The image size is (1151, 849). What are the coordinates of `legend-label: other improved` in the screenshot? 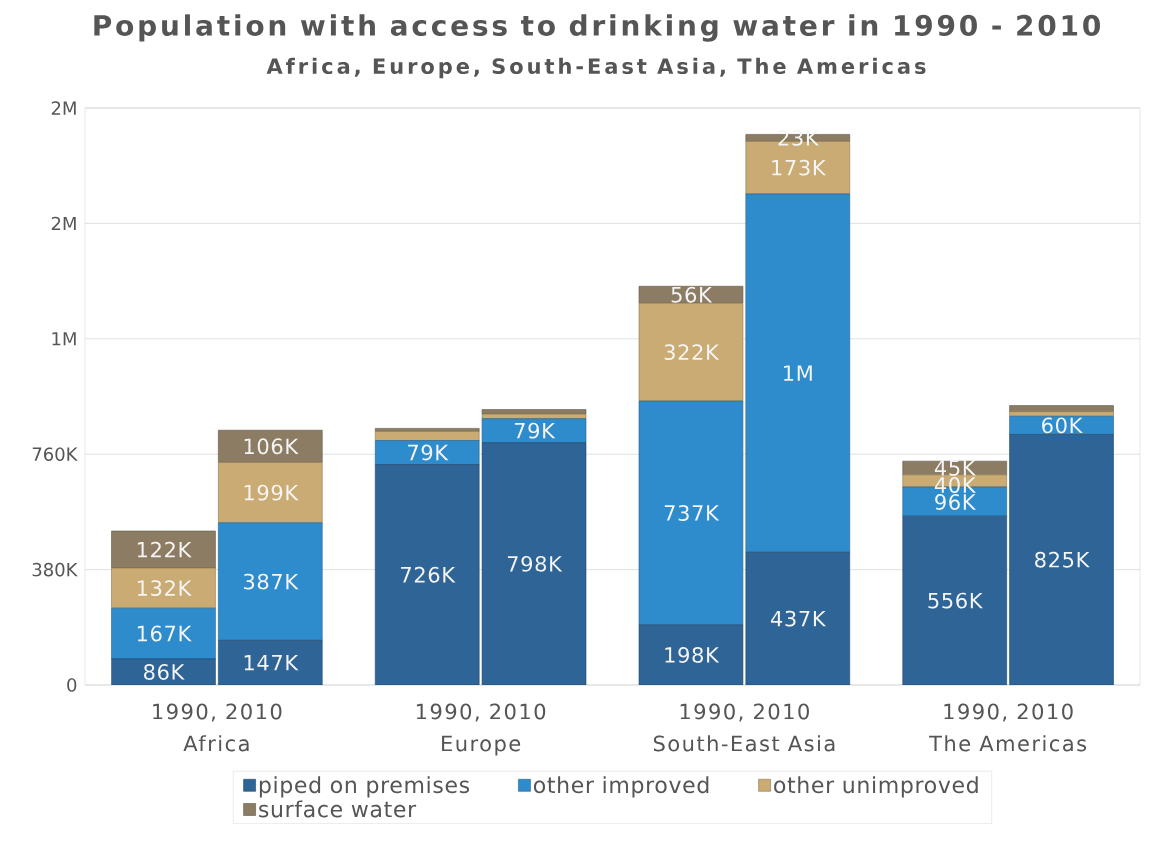 It's located at (621, 787).